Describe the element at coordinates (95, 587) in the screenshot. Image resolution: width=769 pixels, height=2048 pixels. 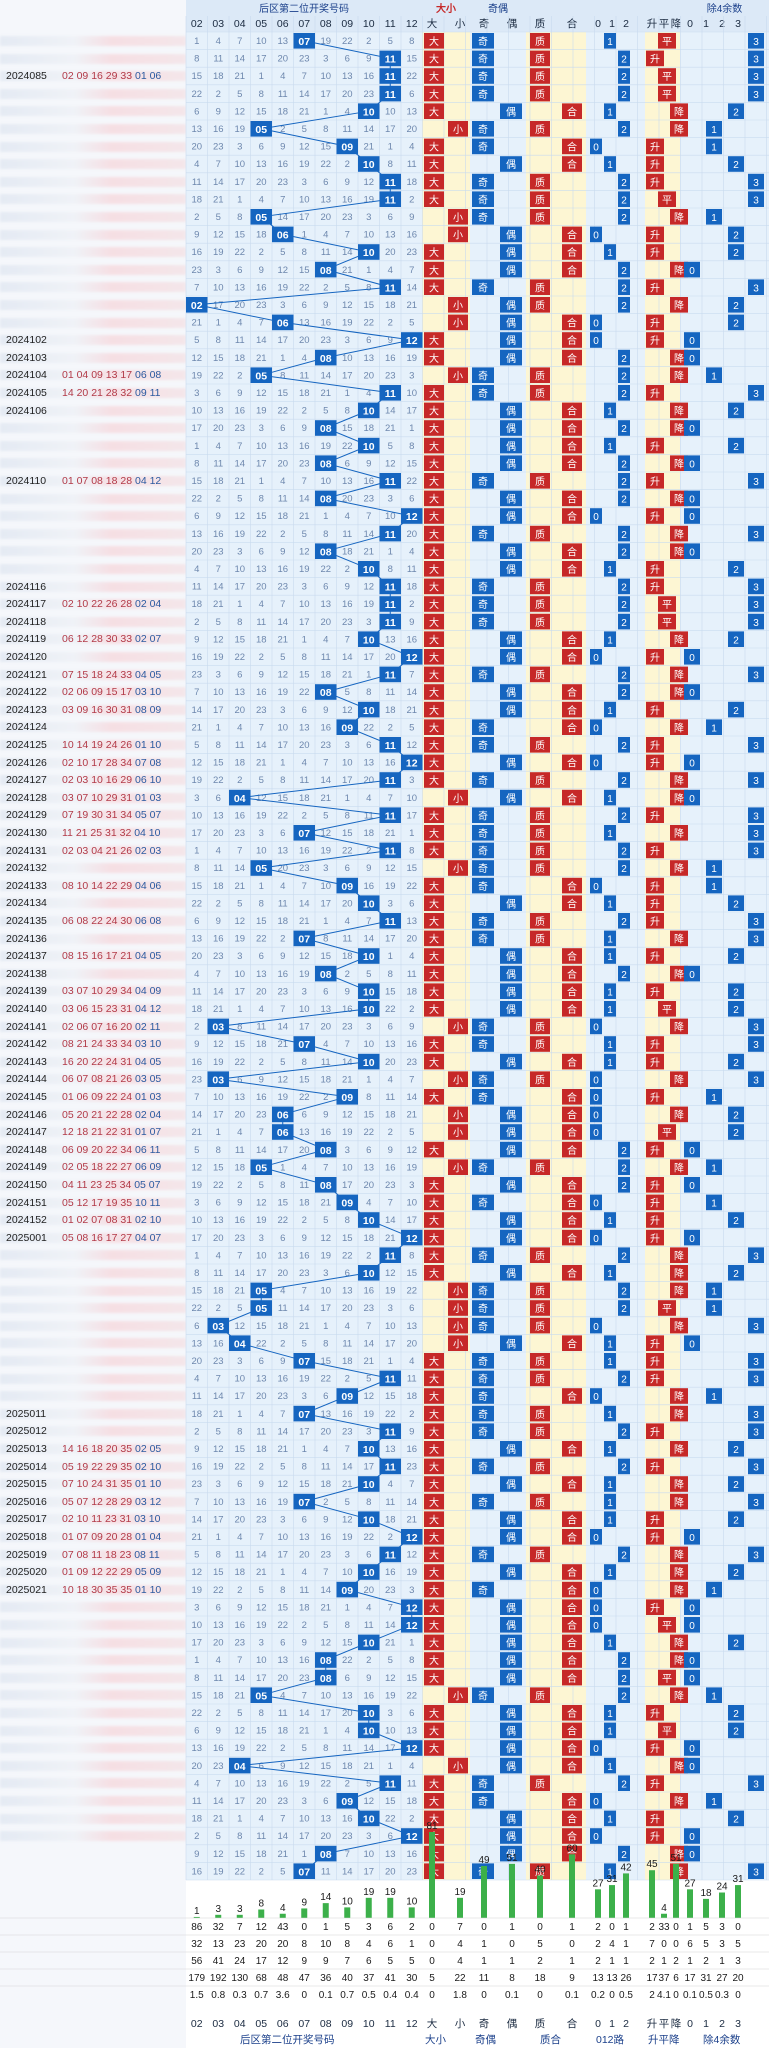
I see `period-row: 2024116` at that location.